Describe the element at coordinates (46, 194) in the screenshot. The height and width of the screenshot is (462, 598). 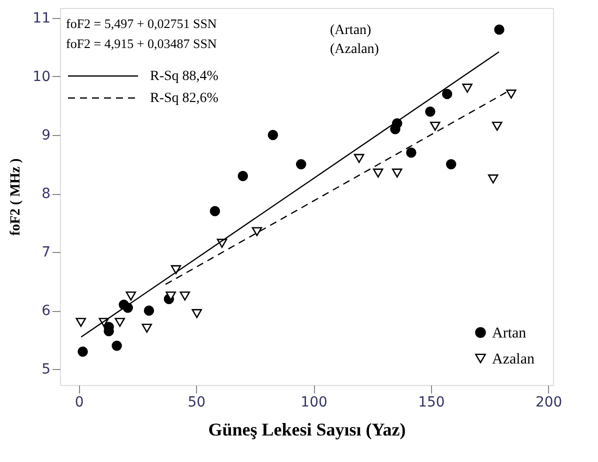
I see `y-tick-label: 8` at that location.